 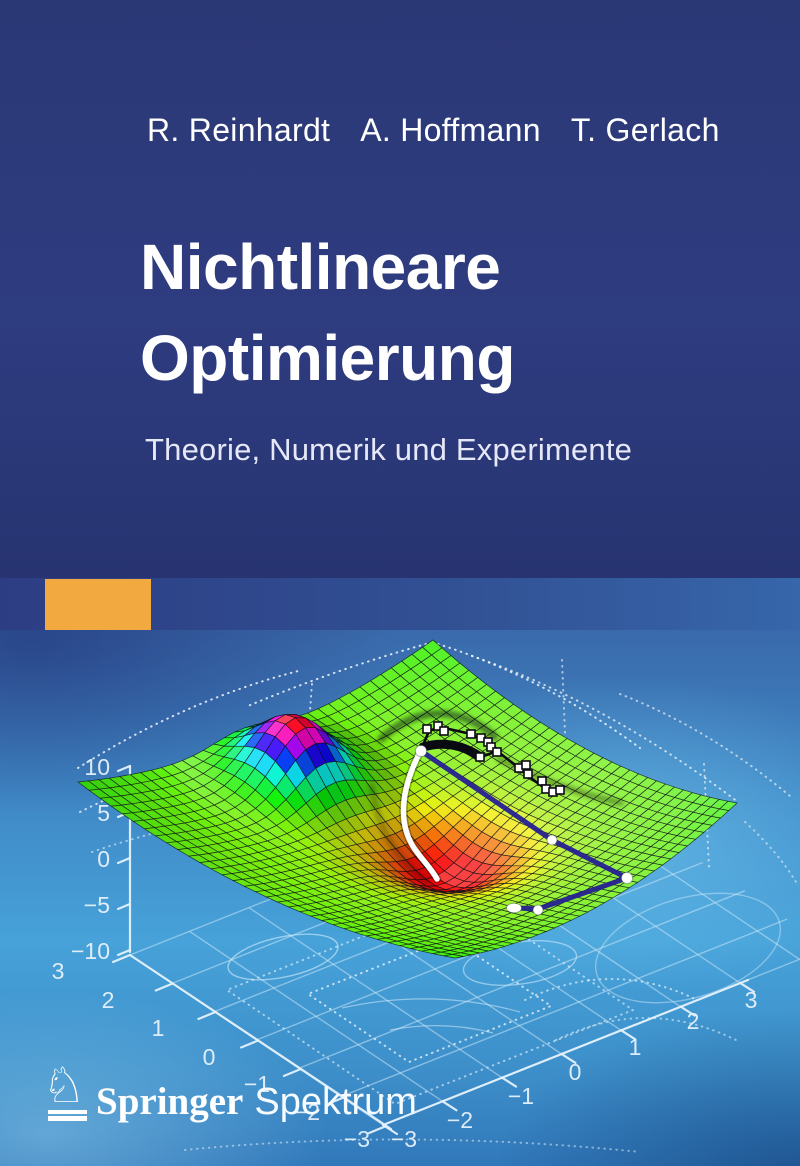 I want to click on svg-text: −5, so click(x=97, y=905).